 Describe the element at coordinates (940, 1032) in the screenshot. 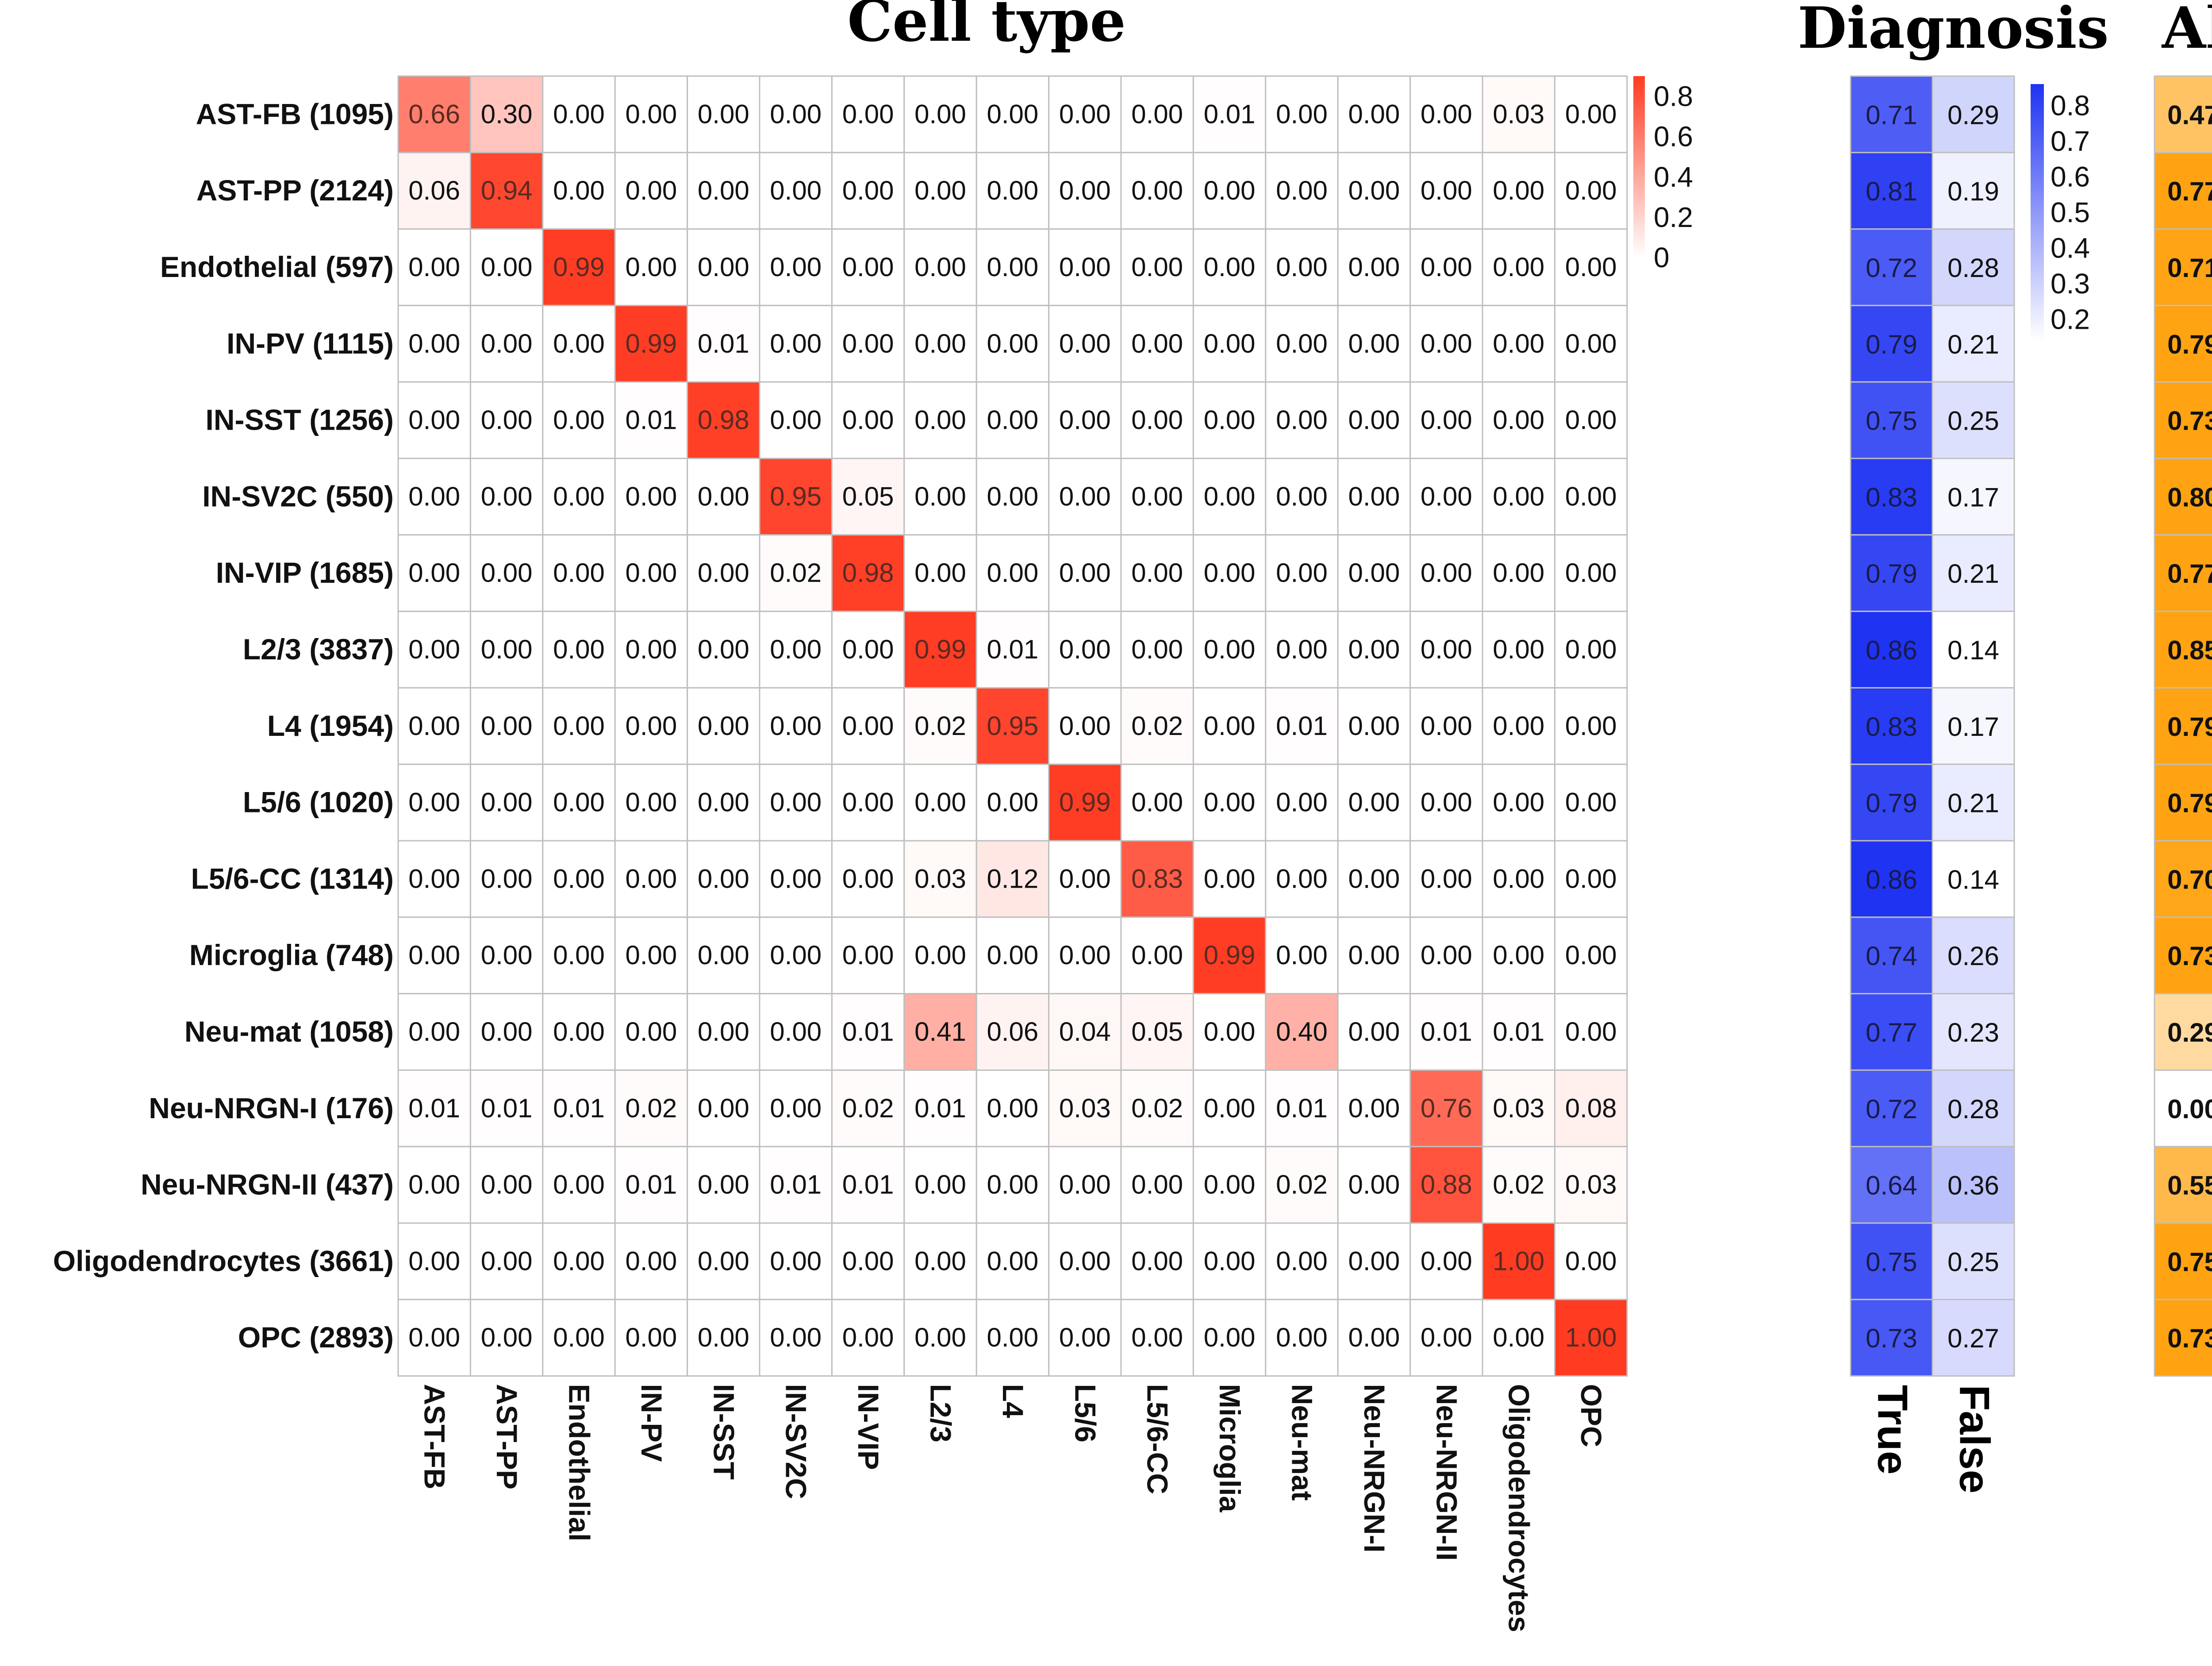

I see `heatmap-cell-value: 0.41` at that location.